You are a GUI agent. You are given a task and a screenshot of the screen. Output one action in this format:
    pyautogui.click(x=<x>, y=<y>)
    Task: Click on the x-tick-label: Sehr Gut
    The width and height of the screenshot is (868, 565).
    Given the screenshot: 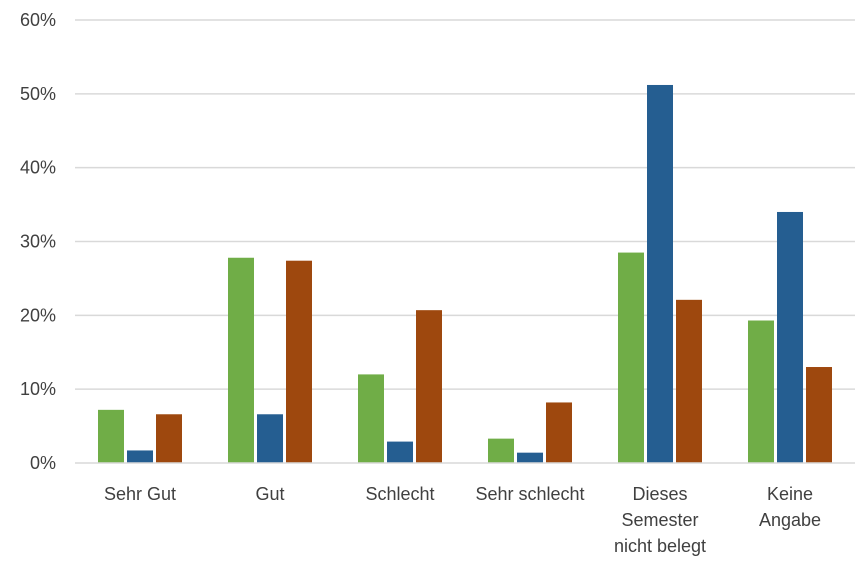 What is the action you would take?
    pyautogui.click(x=140, y=494)
    